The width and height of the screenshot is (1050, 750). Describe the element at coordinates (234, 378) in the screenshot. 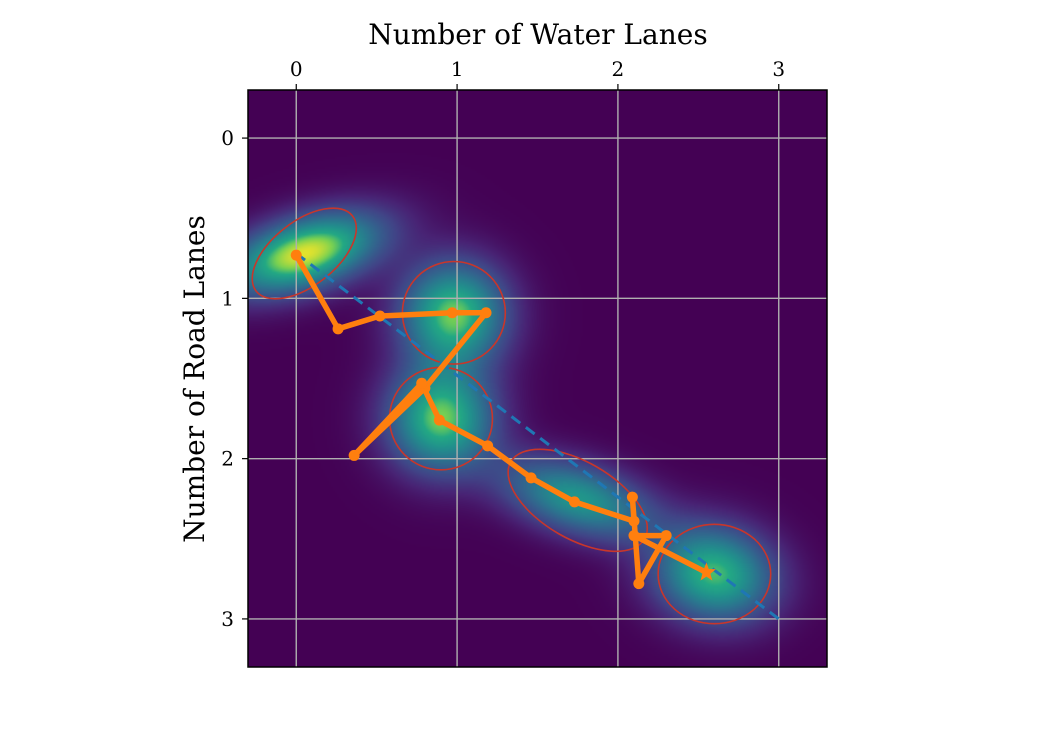

I see `y-ticks: 0 1 2 3` at that location.